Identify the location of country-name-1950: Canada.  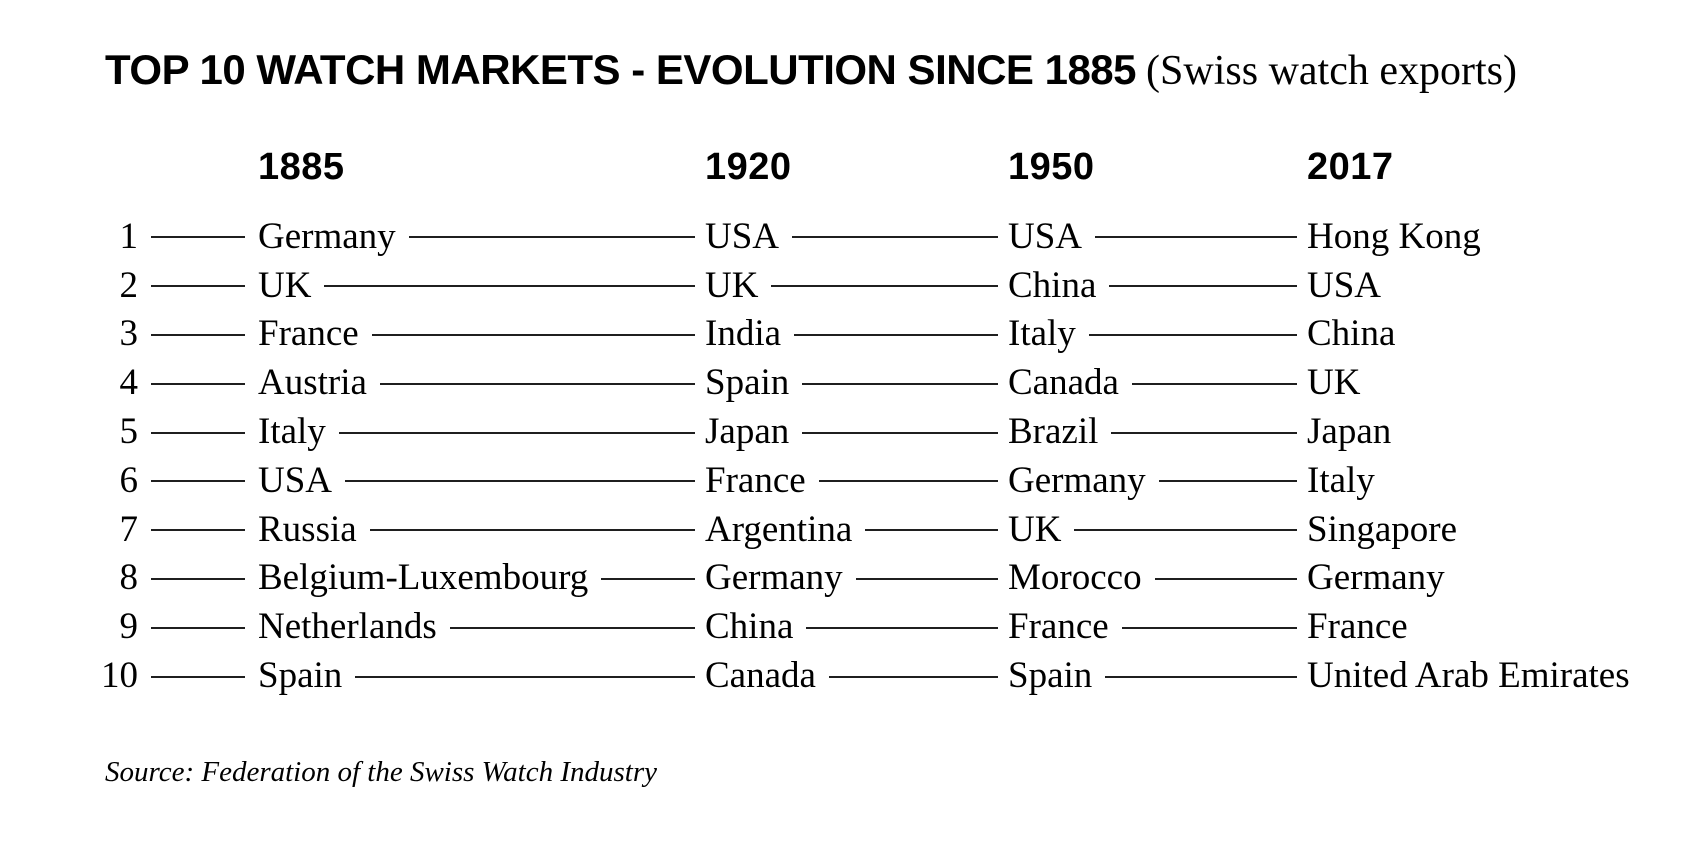
(1063, 383).